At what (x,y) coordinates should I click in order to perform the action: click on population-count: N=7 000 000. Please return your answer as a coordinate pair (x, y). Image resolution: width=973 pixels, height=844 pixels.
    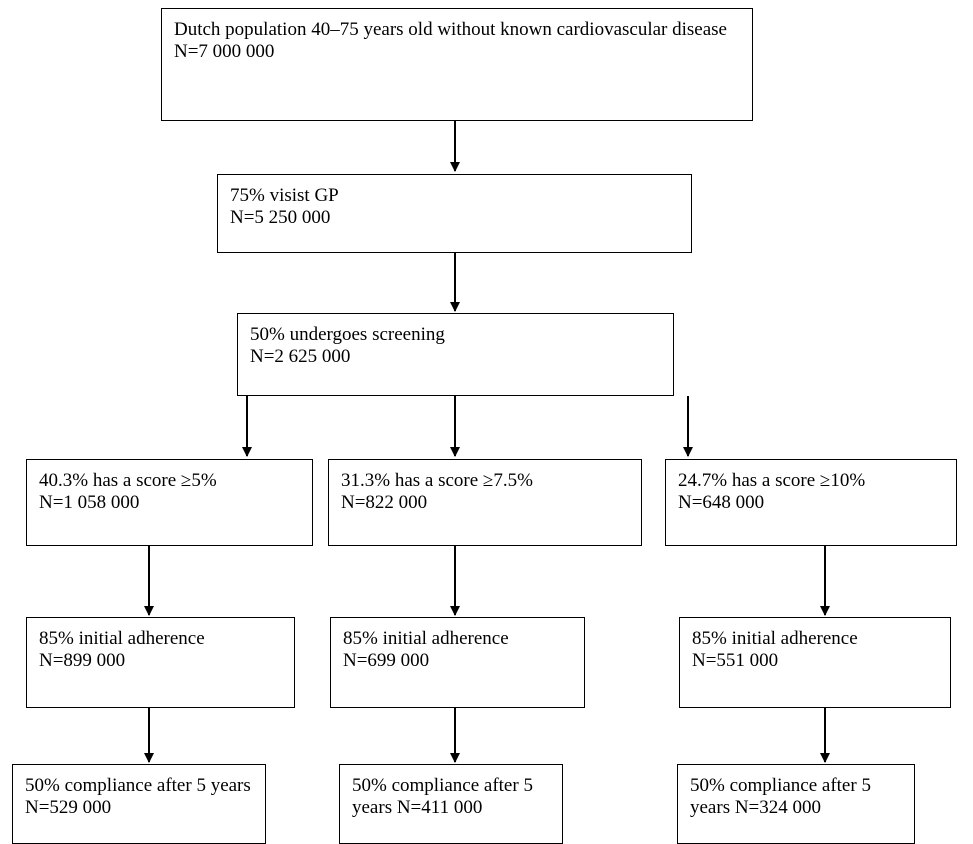
    Looking at the image, I should click on (224, 51).